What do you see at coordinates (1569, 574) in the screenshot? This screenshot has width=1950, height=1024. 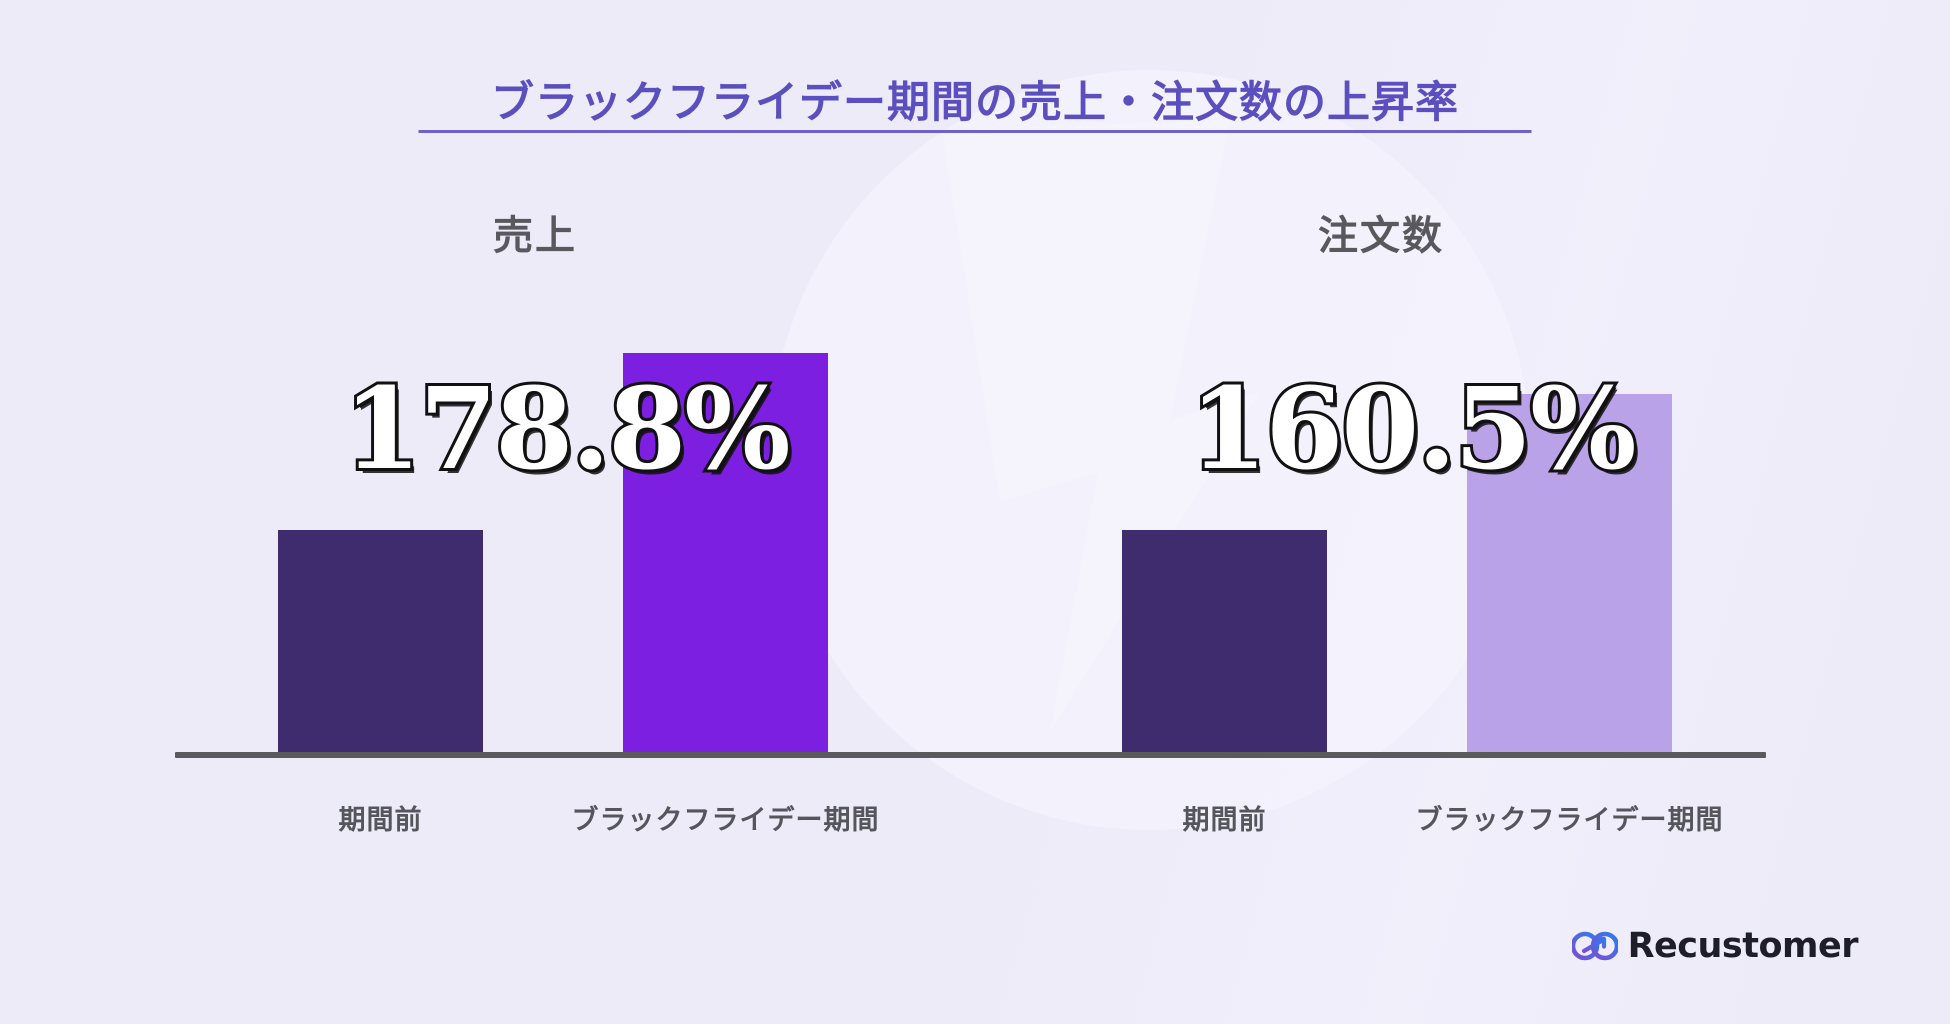 I see `bar-orders-blackfriday` at bounding box center [1569, 574].